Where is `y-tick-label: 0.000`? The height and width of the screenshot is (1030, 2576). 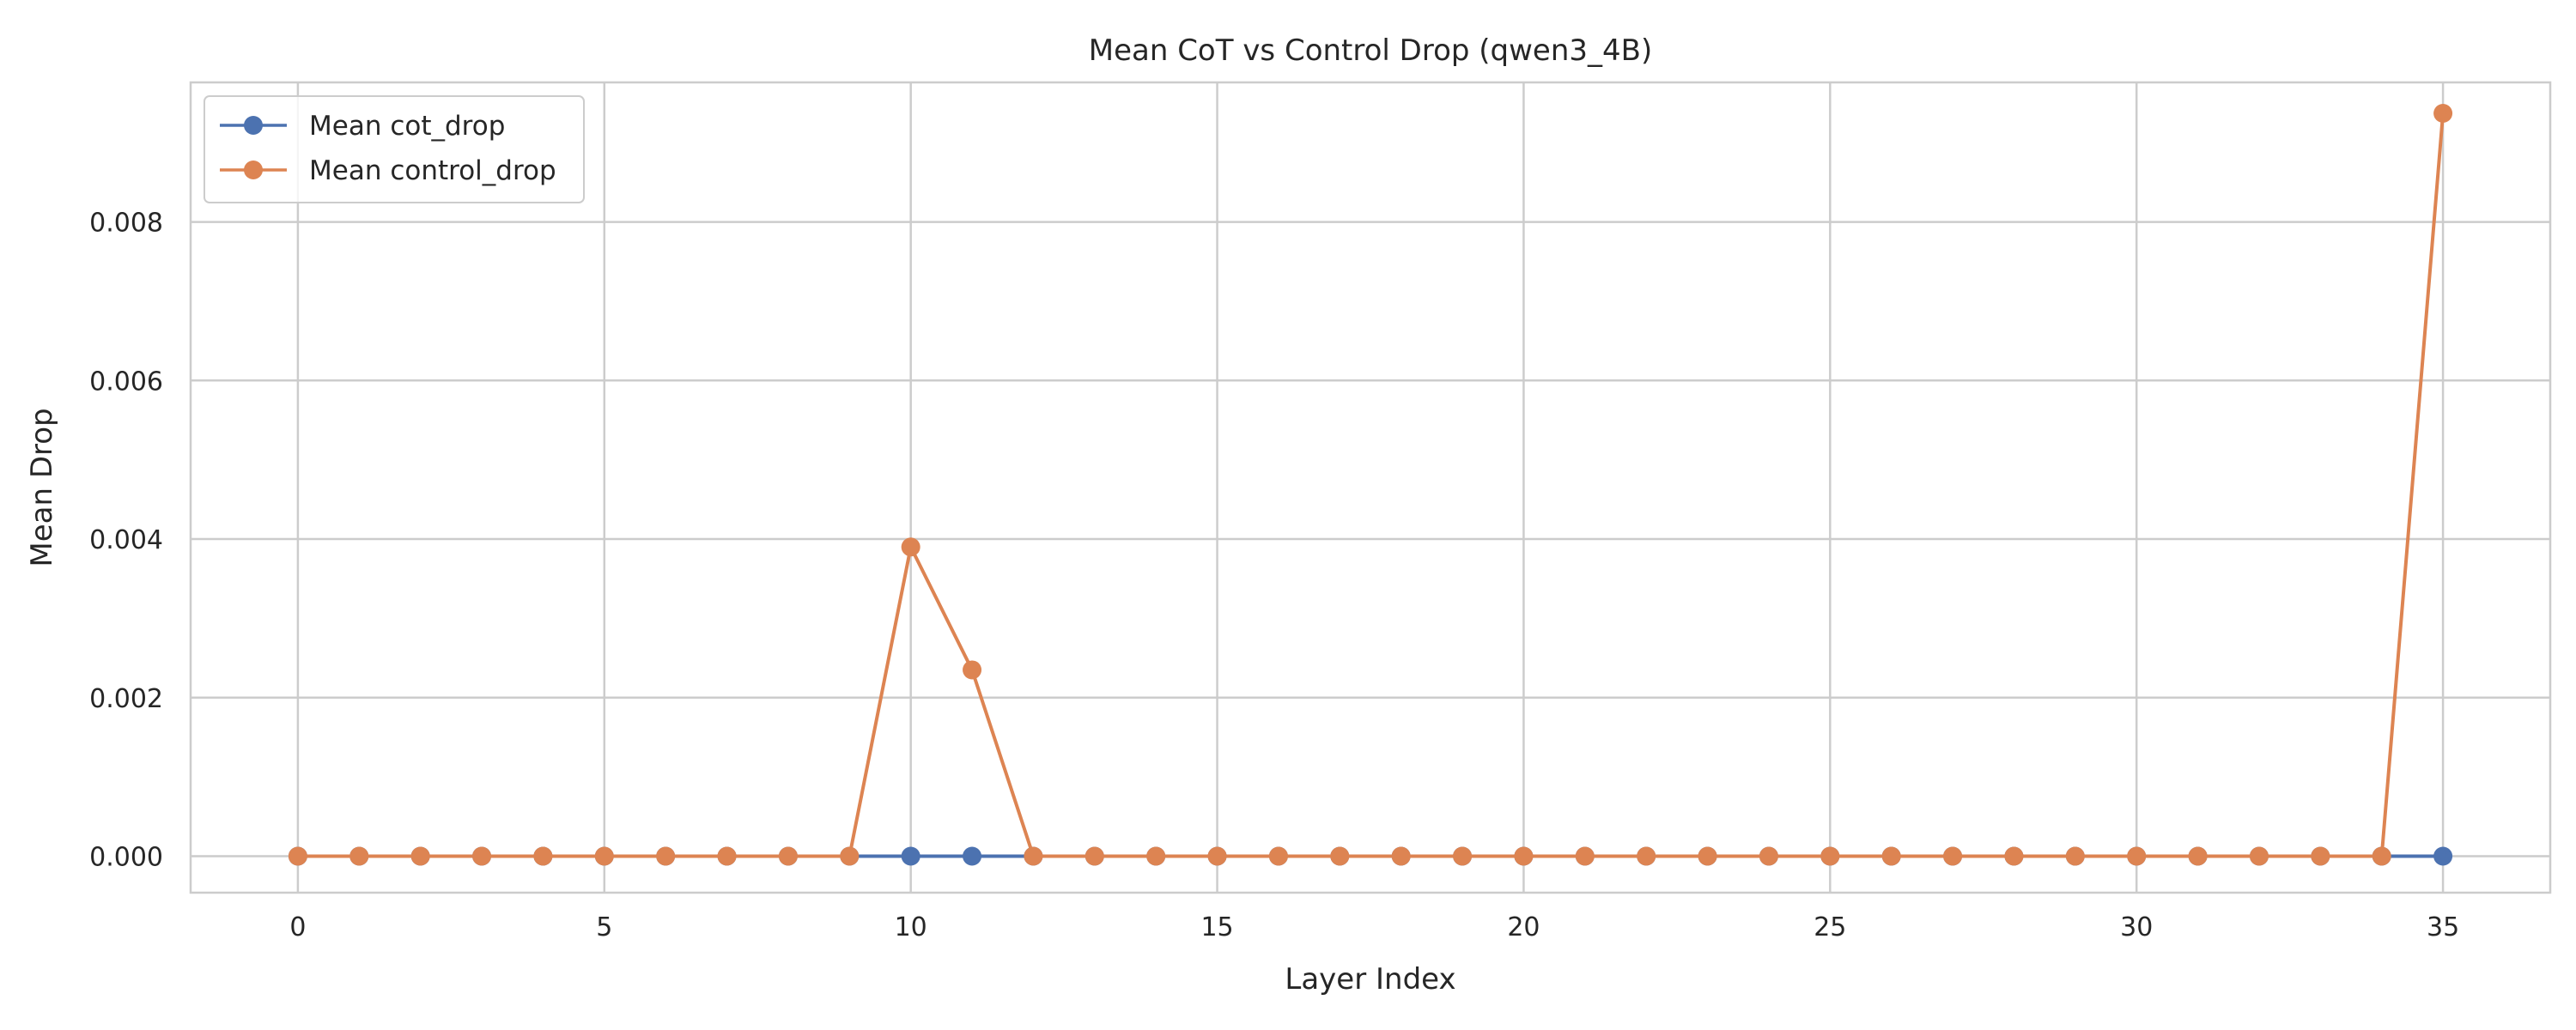
y-tick-label: 0.000 is located at coordinates (126, 858).